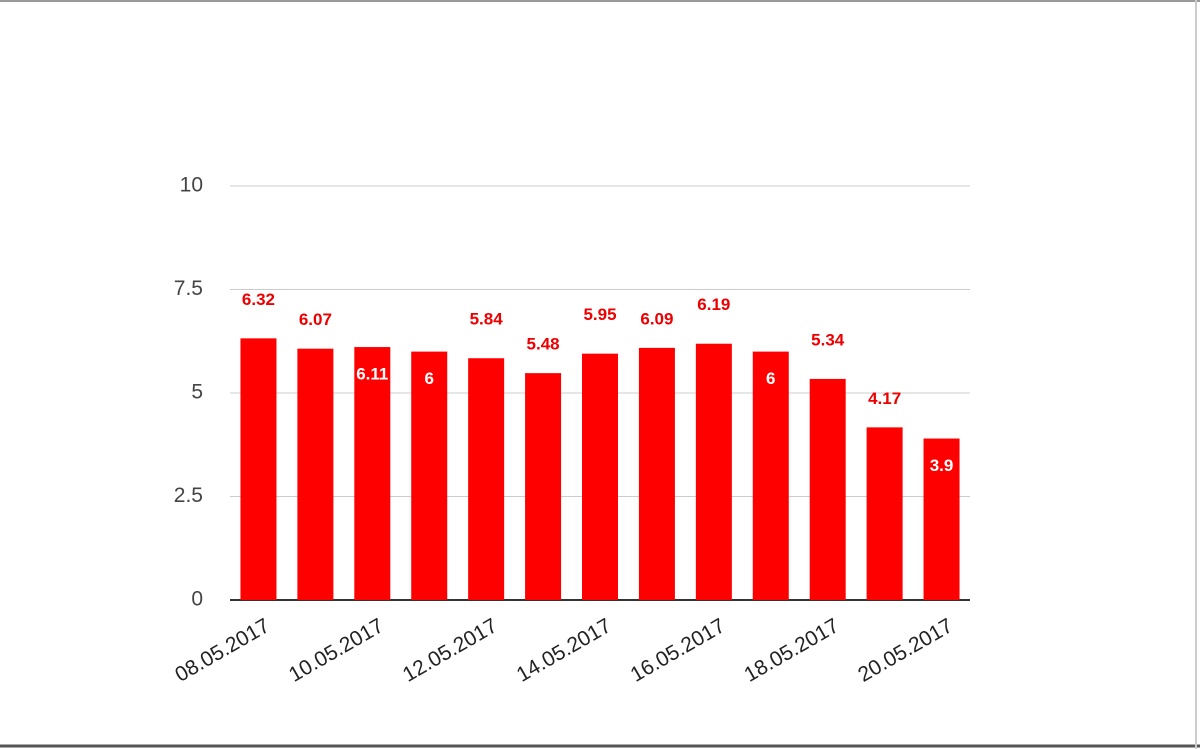  Describe the element at coordinates (372, 374) in the screenshot. I see `data-label: 6.11` at that location.